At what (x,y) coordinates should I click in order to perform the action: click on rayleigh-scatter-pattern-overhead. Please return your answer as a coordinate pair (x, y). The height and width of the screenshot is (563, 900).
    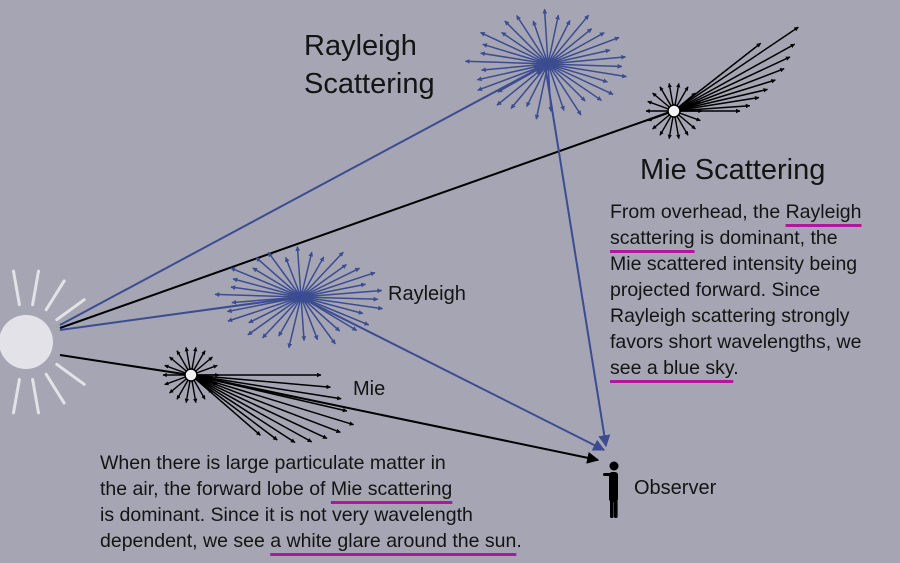
    Looking at the image, I should click on (545, 64).